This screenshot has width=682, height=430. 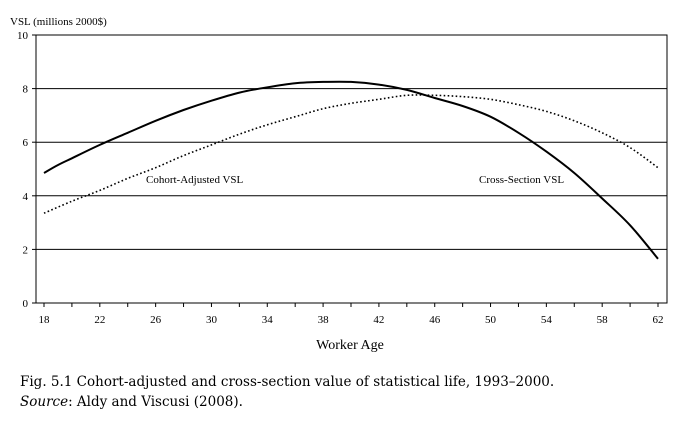 I want to click on y-tick-label: 10, so click(x=23, y=36).